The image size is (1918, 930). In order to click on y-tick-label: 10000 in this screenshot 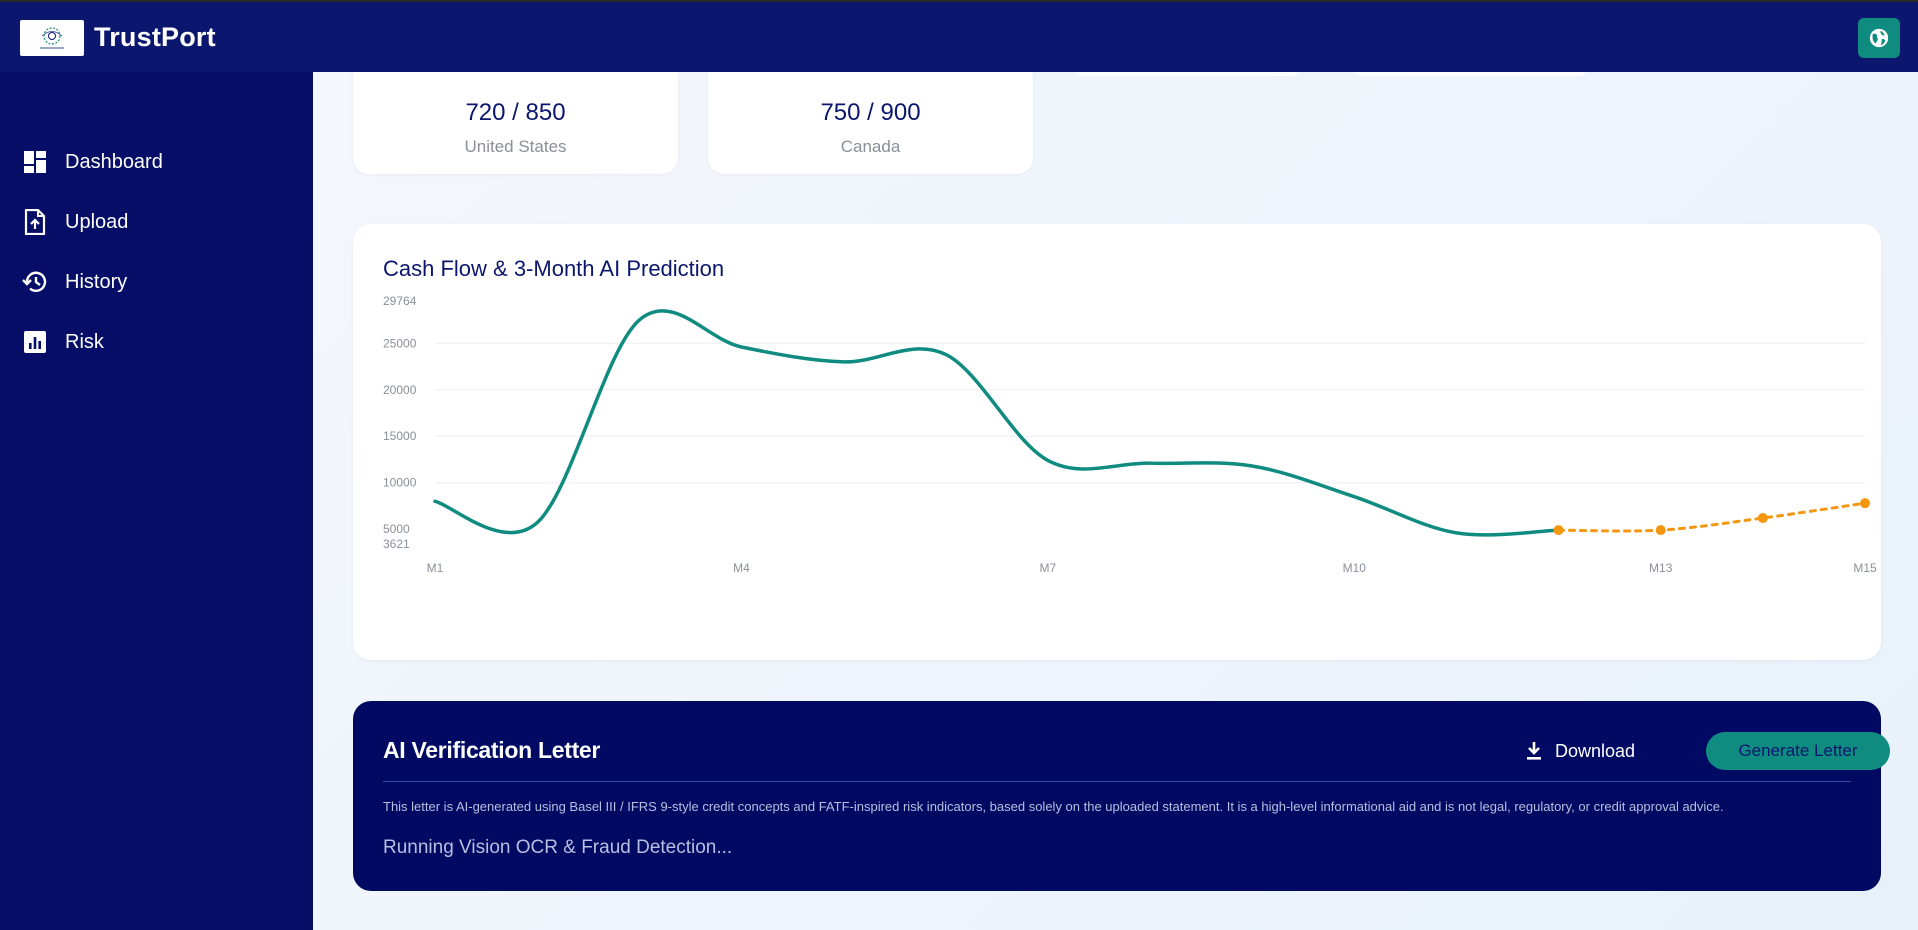, I will do `click(400, 483)`.